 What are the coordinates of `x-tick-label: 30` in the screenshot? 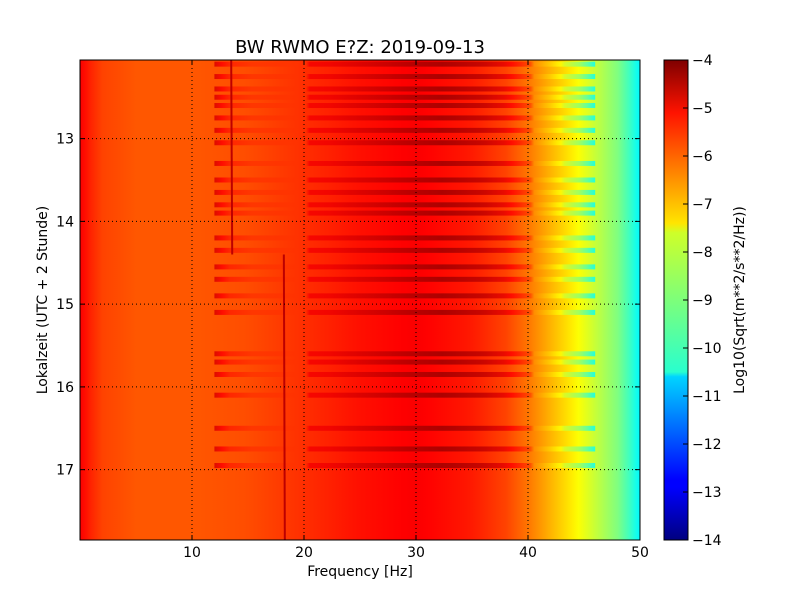 It's located at (416, 553).